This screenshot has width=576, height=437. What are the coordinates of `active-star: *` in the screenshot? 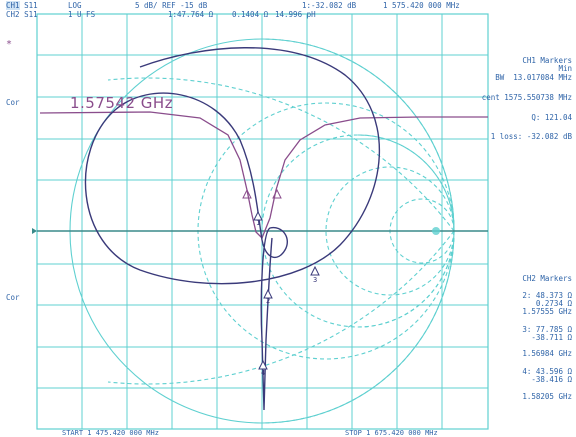 It's located at (9, 44).